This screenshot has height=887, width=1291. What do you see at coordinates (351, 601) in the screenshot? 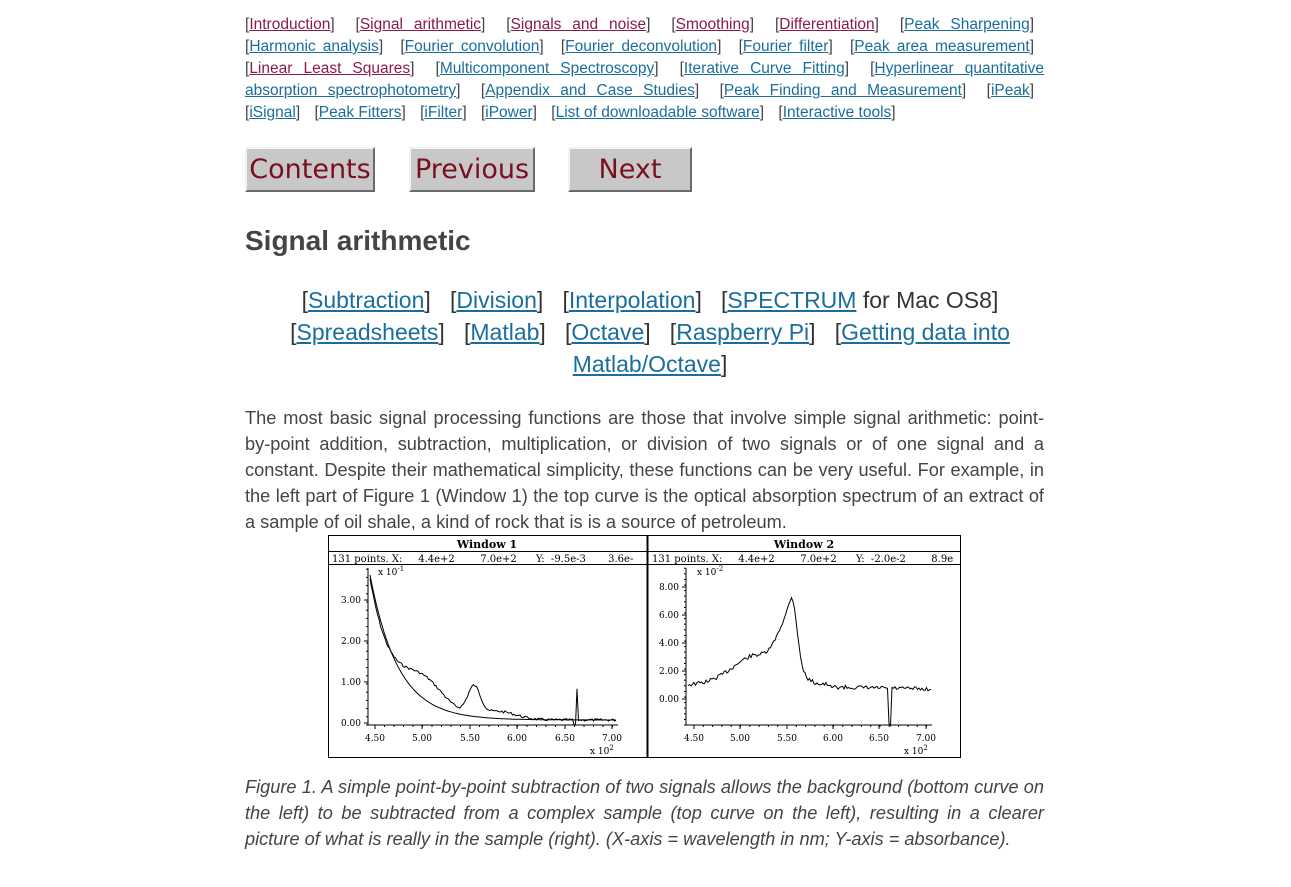
I see `y-tick-label: 3.00` at bounding box center [351, 601].